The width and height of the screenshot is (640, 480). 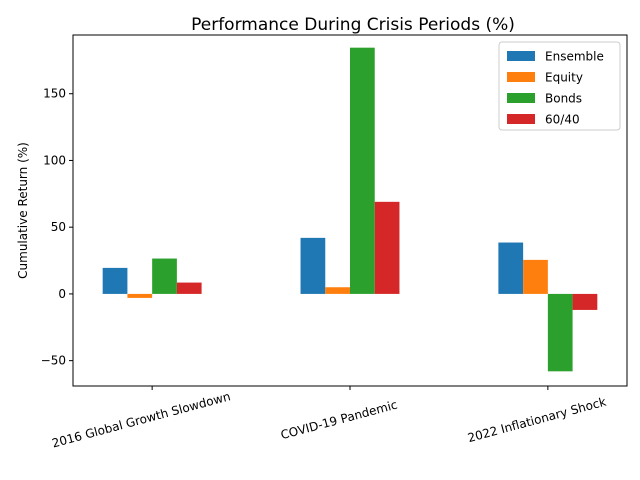 What do you see at coordinates (574, 57) in the screenshot?
I see `legend-label: Ensemble` at bounding box center [574, 57].